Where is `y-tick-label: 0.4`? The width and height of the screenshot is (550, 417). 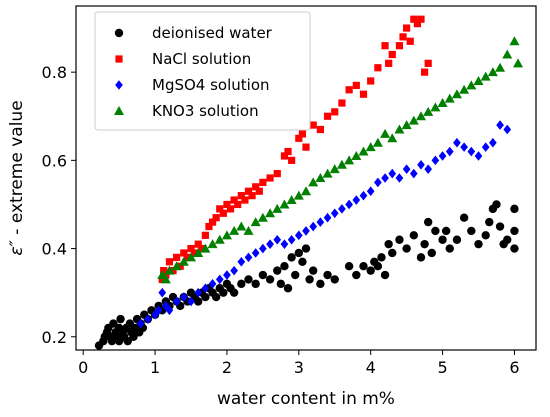
y-tick-label: 0.4 is located at coordinates (54, 249).